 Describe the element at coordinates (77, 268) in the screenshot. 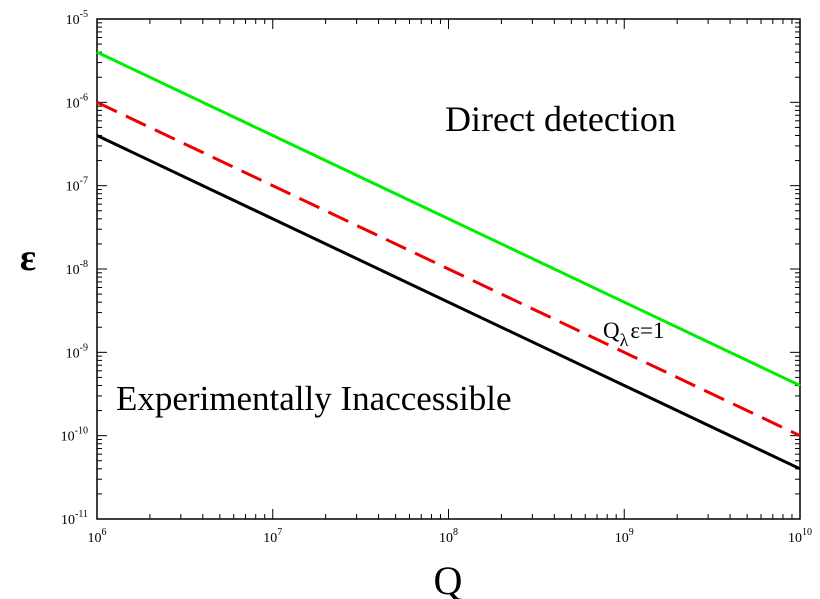

I see `y-tick-label: 10⁻⁸` at that location.